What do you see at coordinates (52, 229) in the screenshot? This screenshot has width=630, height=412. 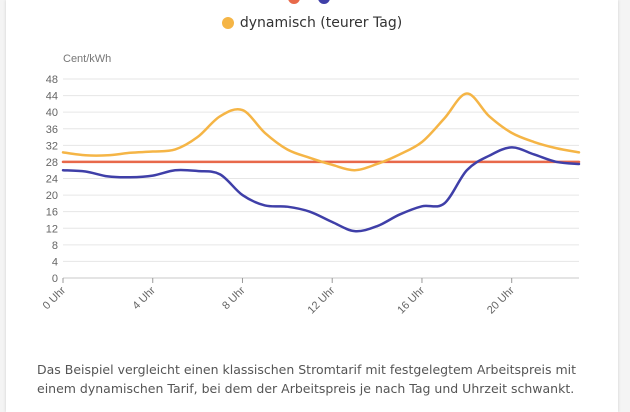 I see `y-tick-label: 12` at bounding box center [52, 229].